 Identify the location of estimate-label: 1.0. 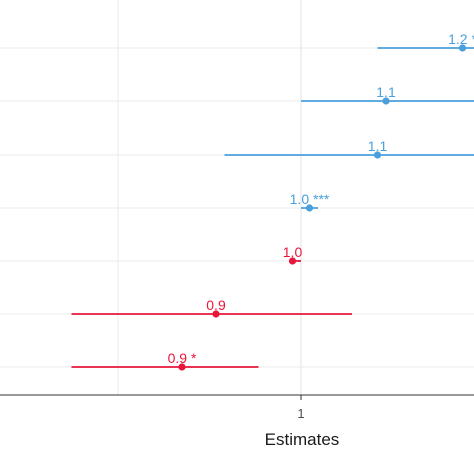
(293, 252).